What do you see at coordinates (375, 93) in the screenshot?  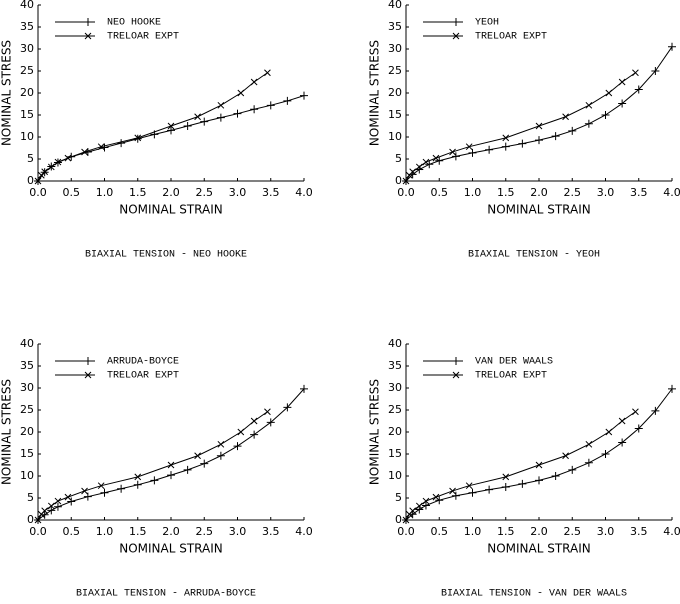 I see `y-axis-label: NOMINAL STRESS` at bounding box center [375, 93].